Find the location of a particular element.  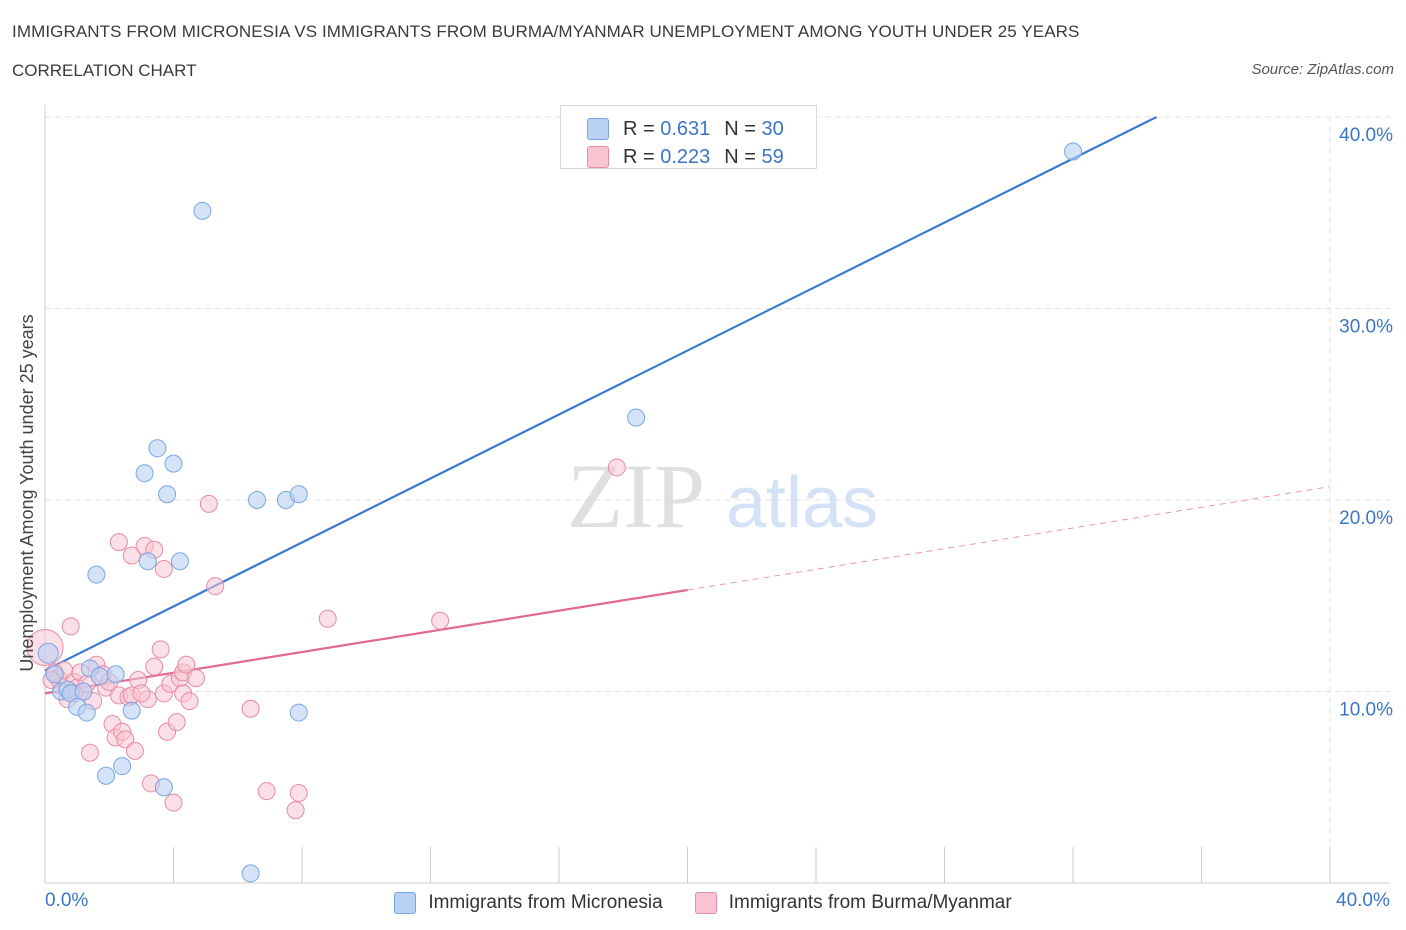

y-tick-label: 10.0% is located at coordinates (1366, 710).